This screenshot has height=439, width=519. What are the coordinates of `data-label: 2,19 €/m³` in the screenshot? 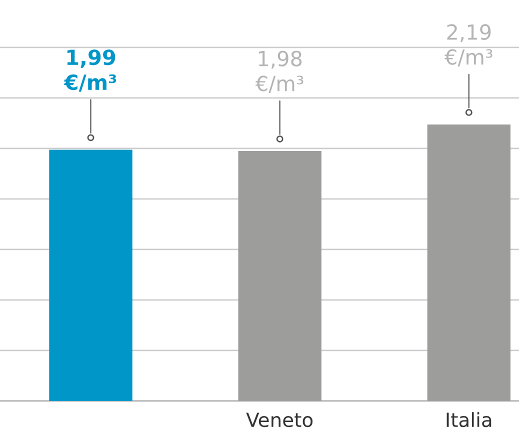 It's located at (468, 45).